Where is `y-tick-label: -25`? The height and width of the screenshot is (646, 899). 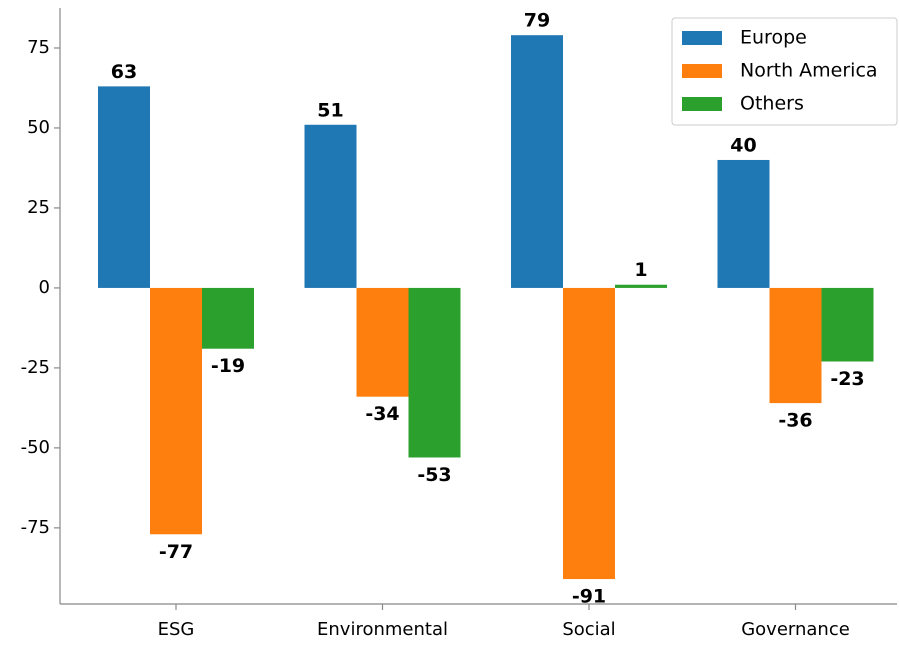
y-tick-label: -25 is located at coordinates (35, 367).